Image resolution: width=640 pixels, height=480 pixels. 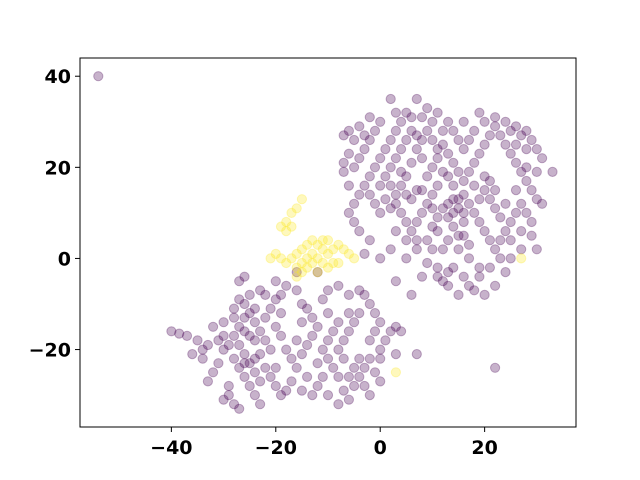 What do you see at coordinates (58, 77) in the screenshot?
I see `y-tick-label: 40` at bounding box center [58, 77].